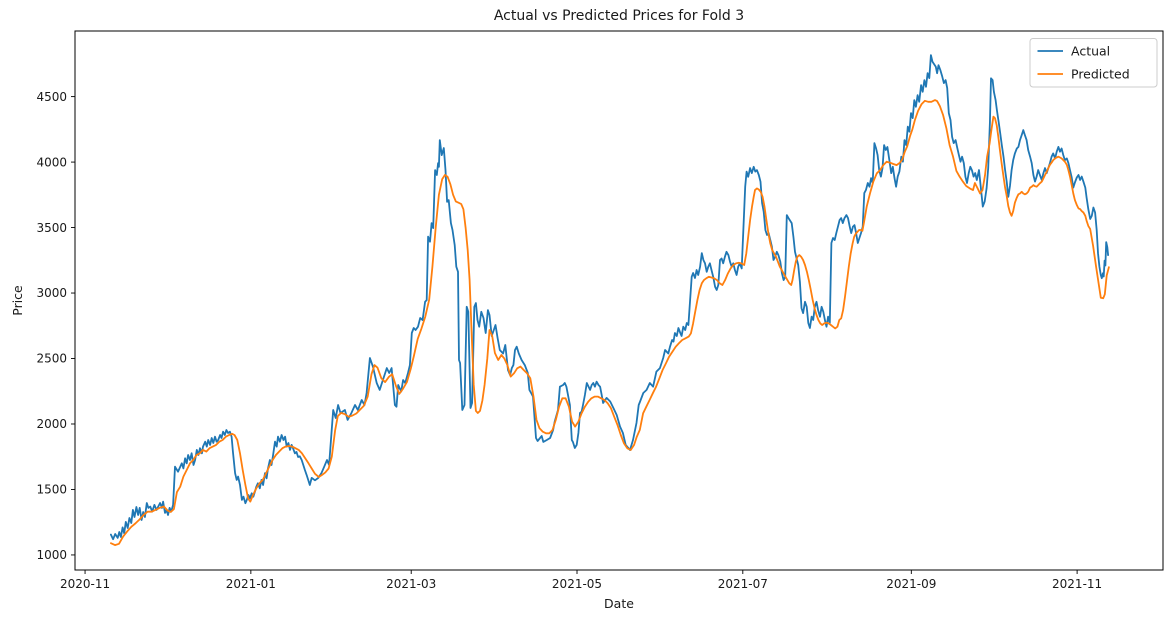 This screenshot has height=625, width=1168. What do you see at coordinates (17, 300) in the screenshot?
I see `y-axis-label: Price` at bounding box center [17, 300].